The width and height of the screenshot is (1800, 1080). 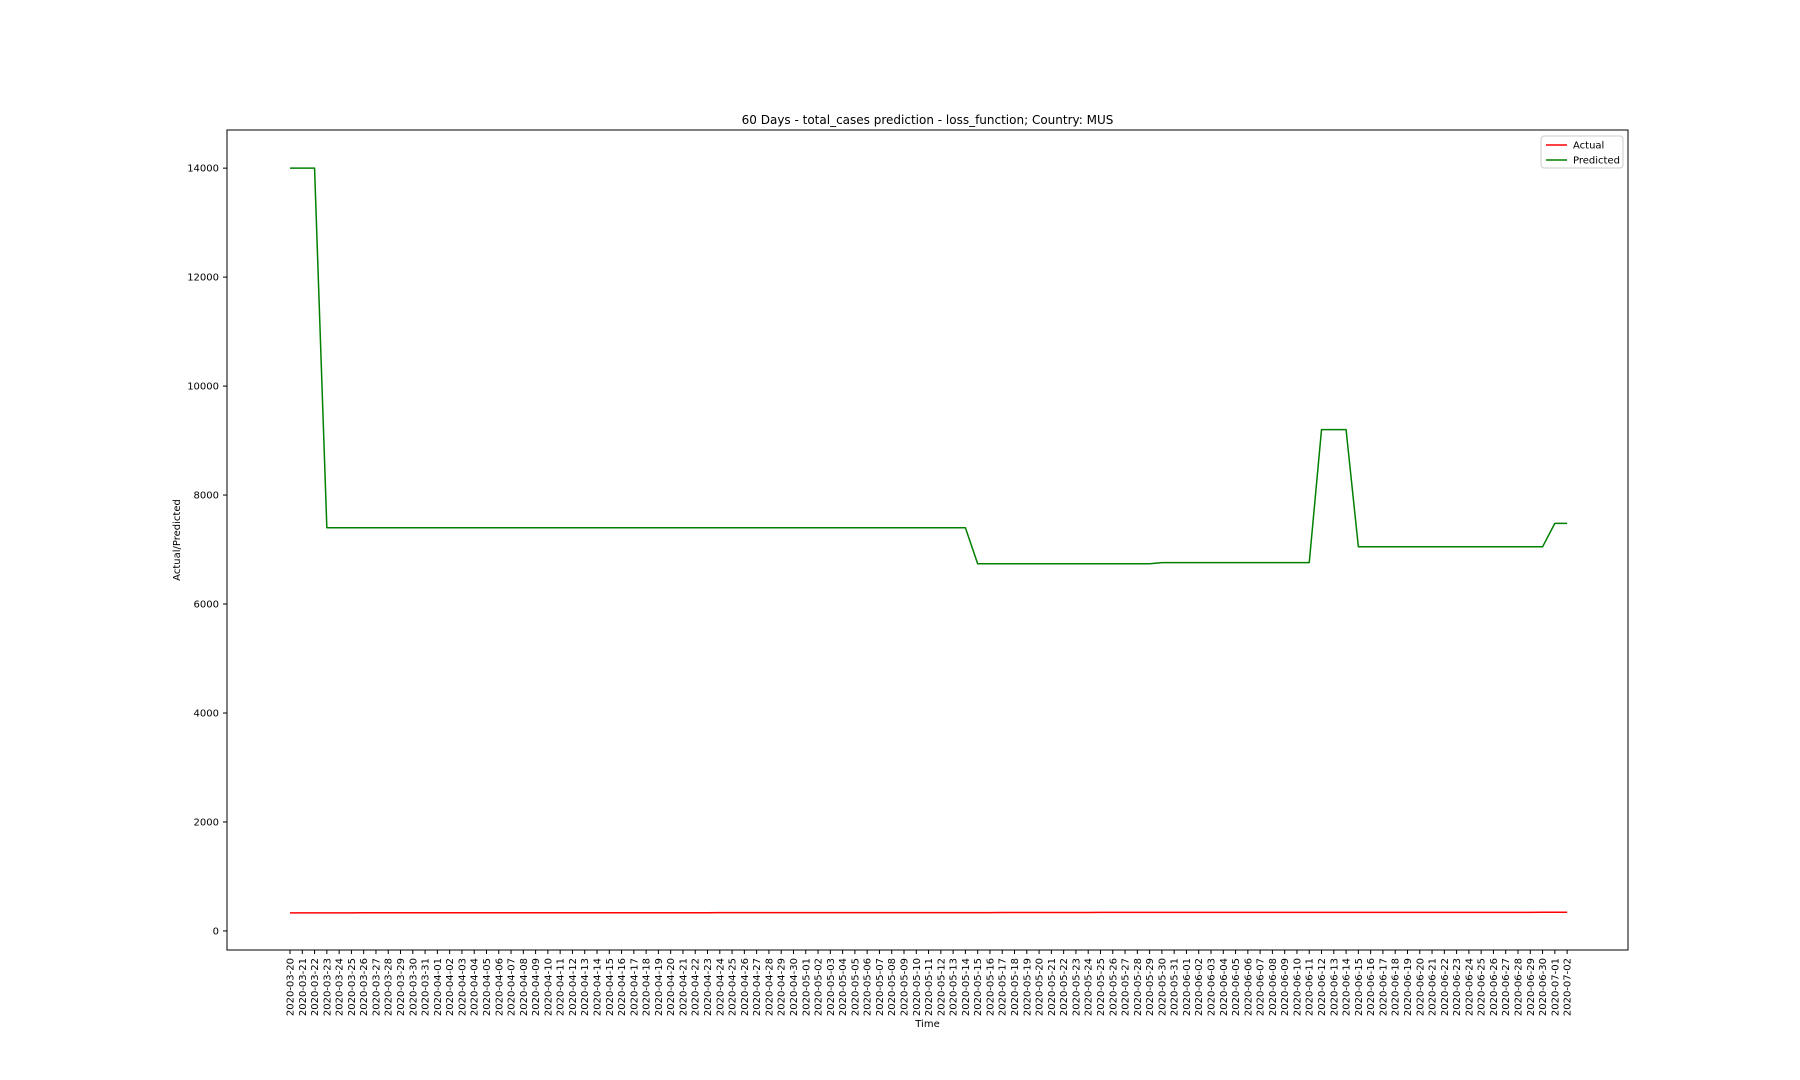 I want to click on x-tick-label: 2020-06-07, so click(x=1261, y=987).